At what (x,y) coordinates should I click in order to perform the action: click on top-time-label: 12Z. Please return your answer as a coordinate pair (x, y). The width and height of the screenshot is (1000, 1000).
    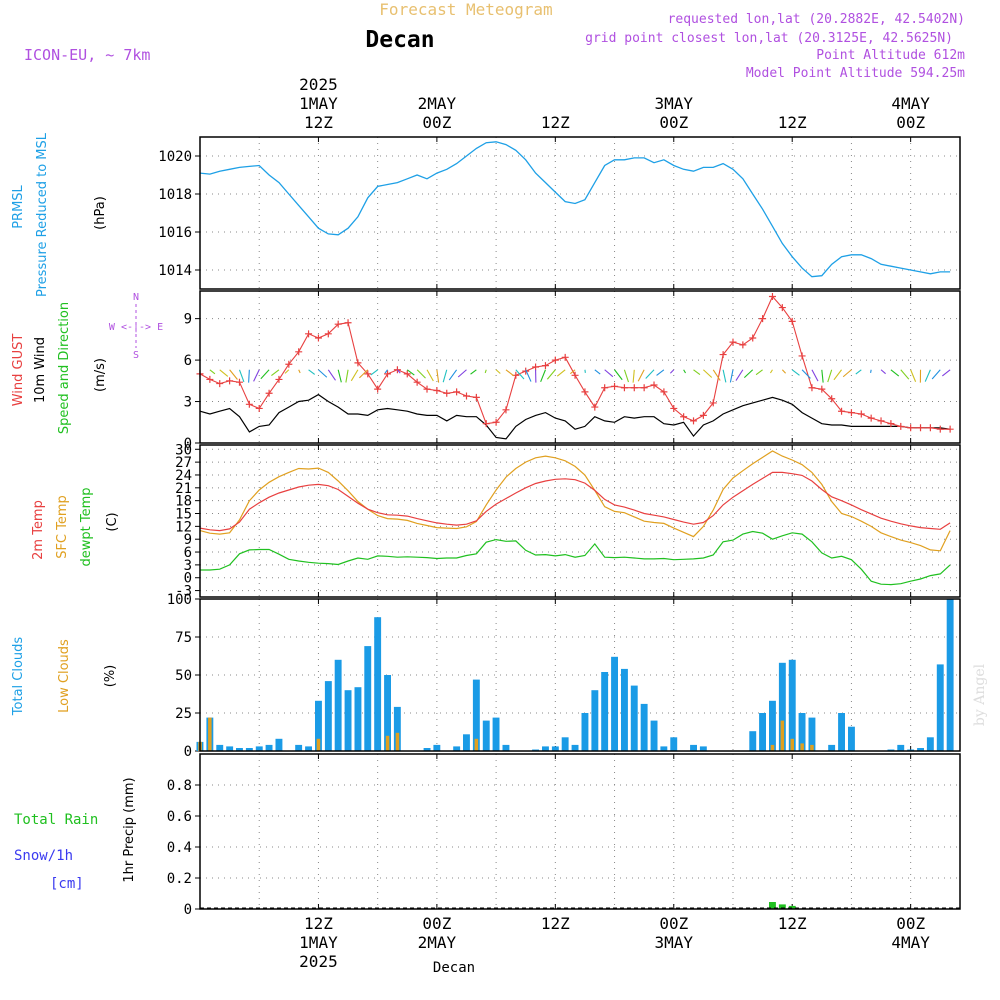
    Looking at the image, I should click on (555, 122).